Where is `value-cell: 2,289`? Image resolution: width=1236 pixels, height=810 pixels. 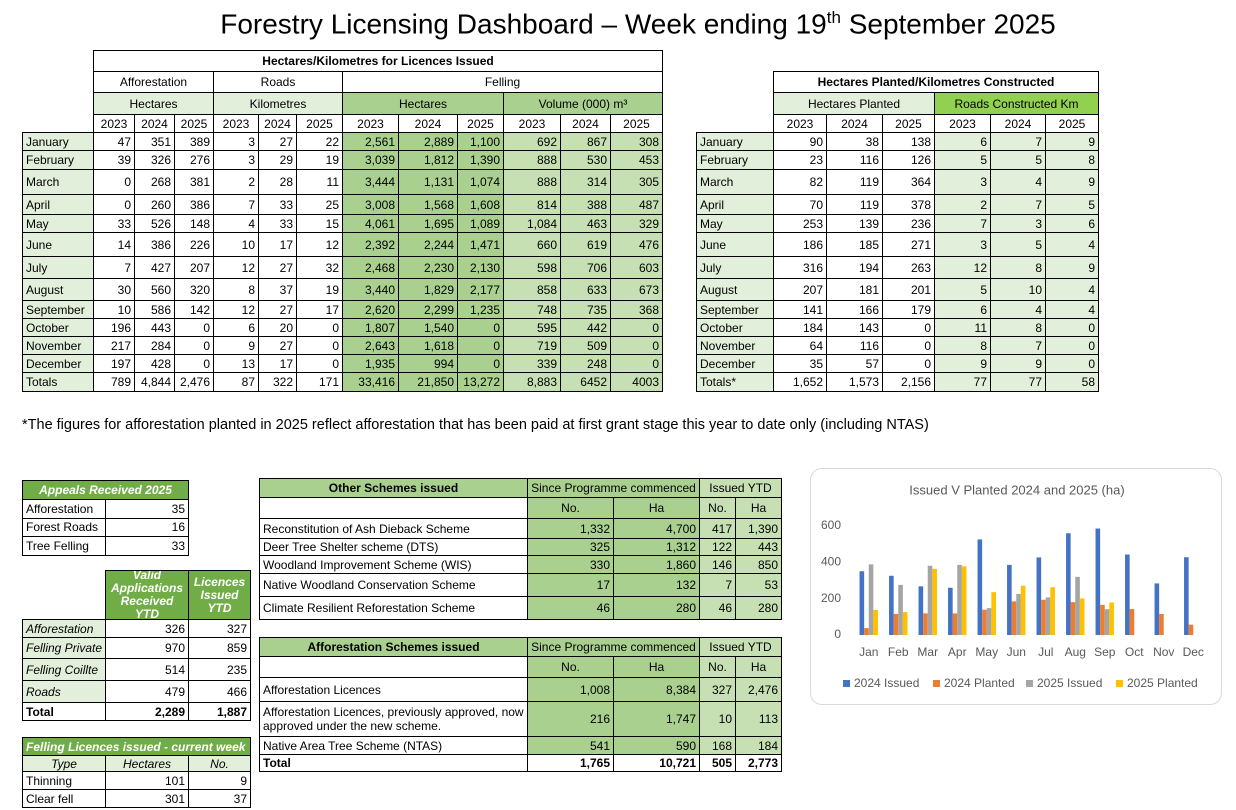
value-cell: 2,289 is located at coordinates (147, 711).